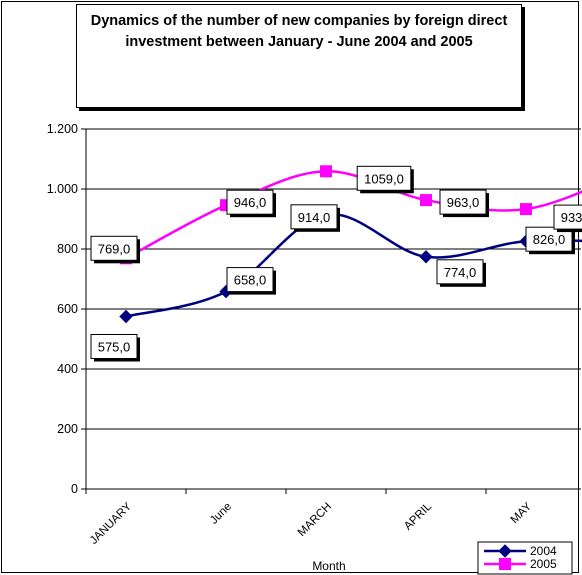 The width and height of the screenshot is (582, 575). Describe the element at coordinates (221, 514) in the screenshot. I see `x-tick-label: June` at that location.